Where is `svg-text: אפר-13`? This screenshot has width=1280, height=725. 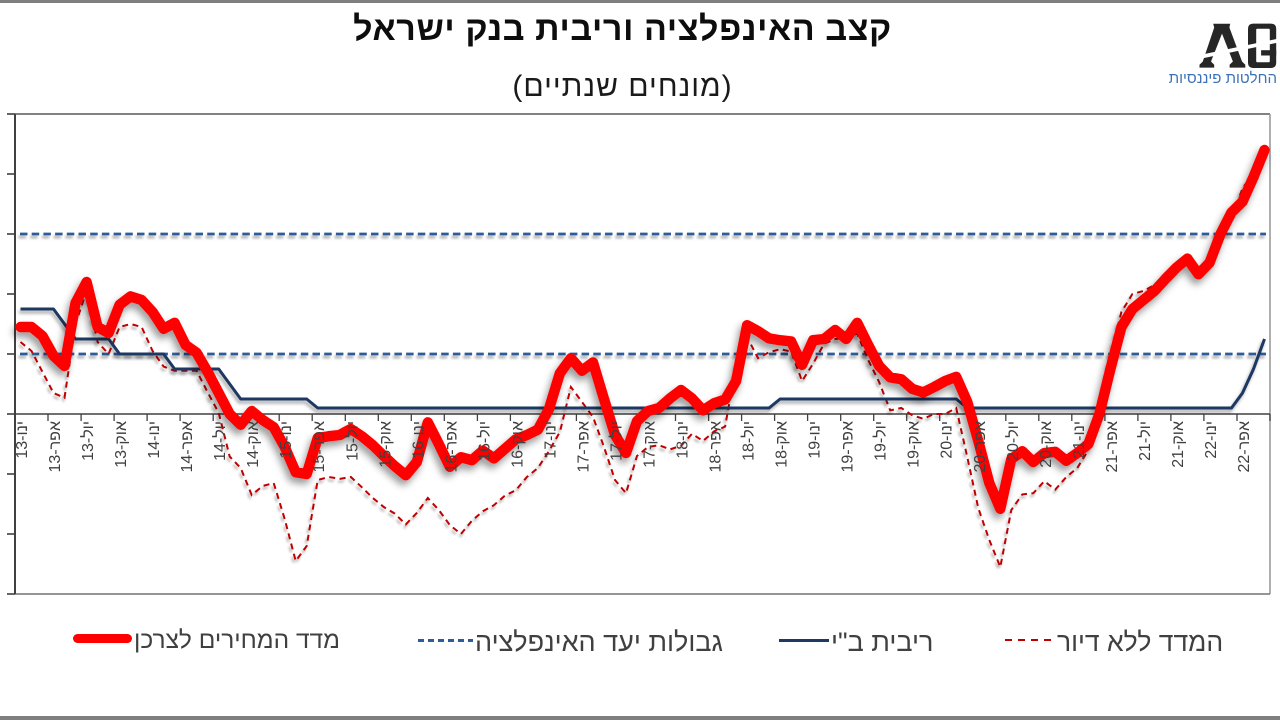
svg-text: אפר-13 is located at coordinates (55, 446).